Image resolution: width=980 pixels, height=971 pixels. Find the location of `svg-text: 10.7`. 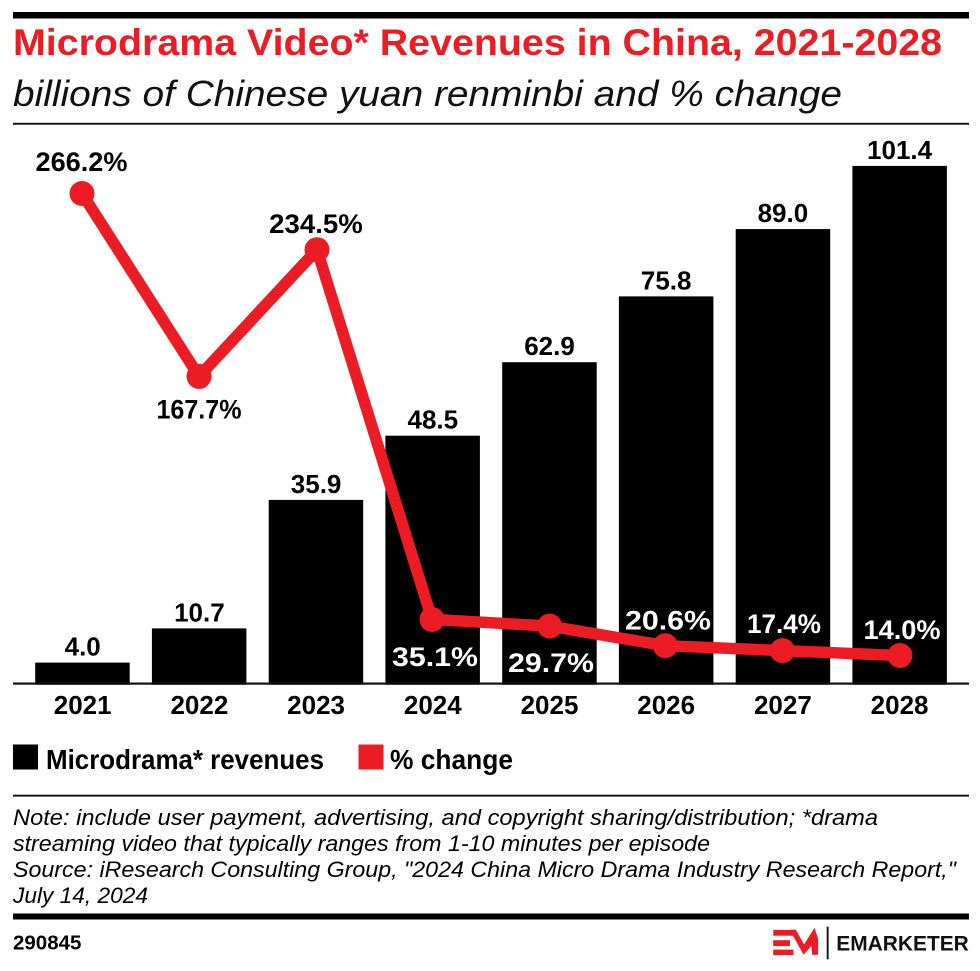

svg-text: 10.7 is located at coordinates (199, 612).